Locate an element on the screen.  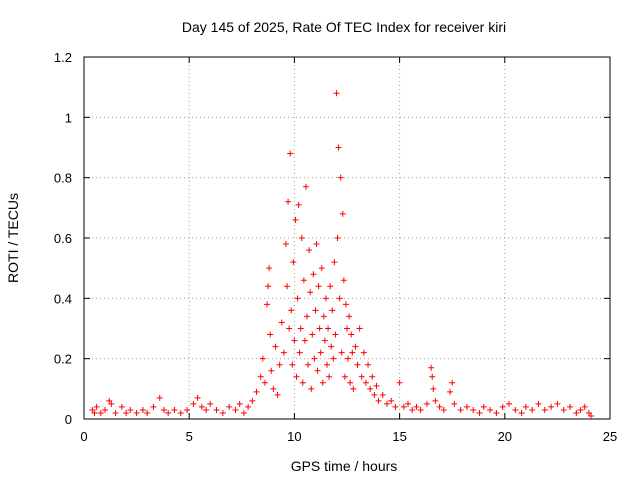
y-tick-label: 0.4 is located at coordinates (63, 298).